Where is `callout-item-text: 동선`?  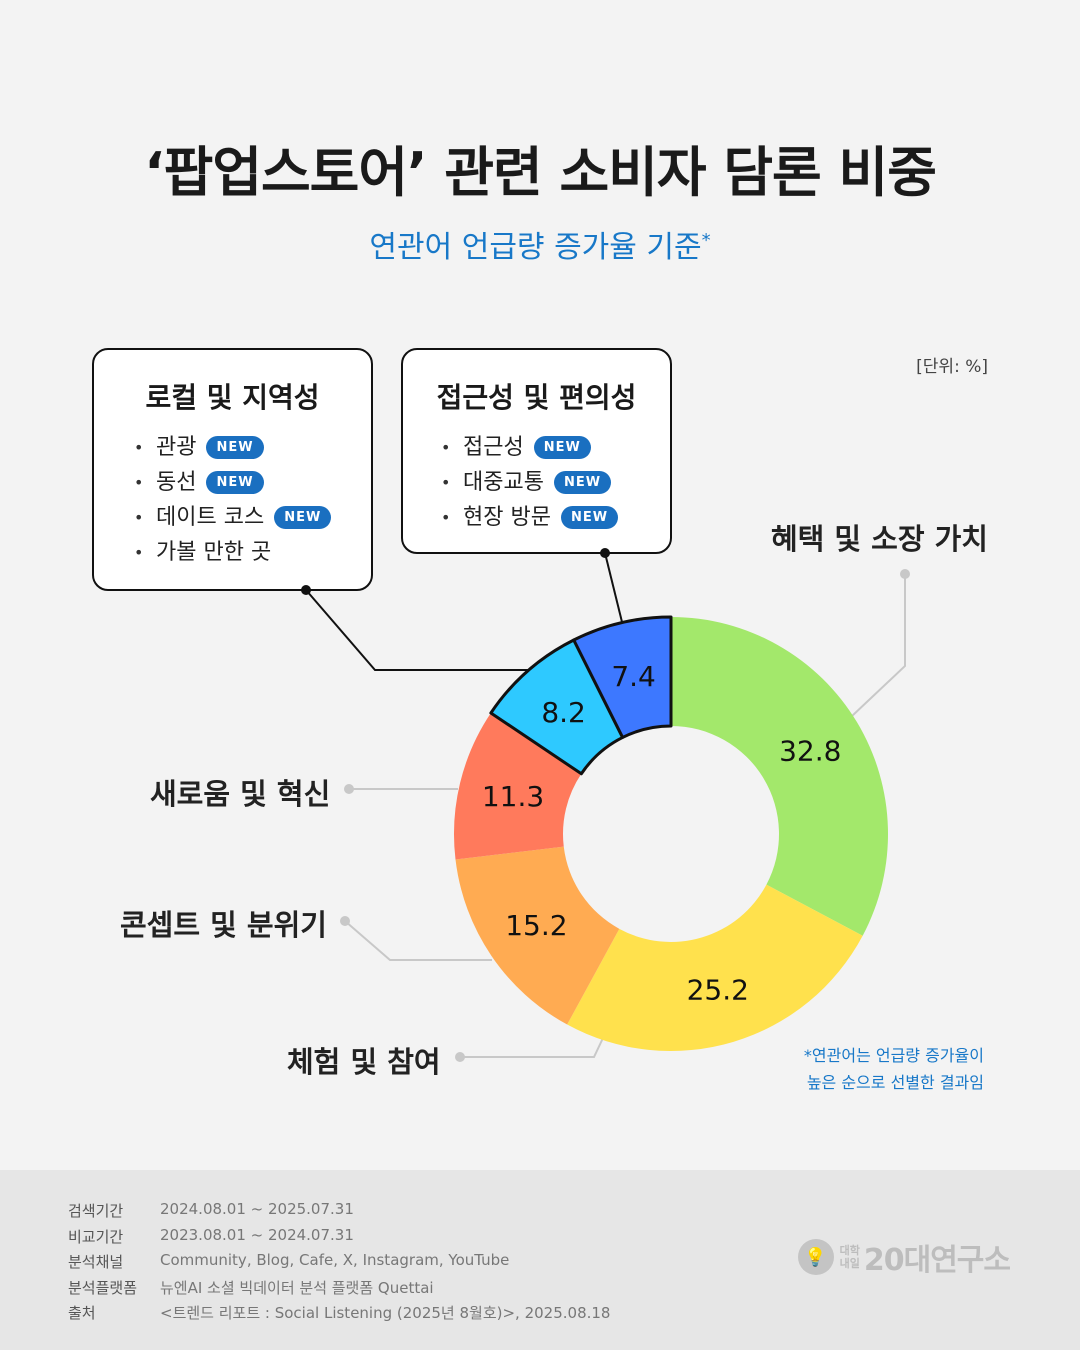 callout-item-text: 동선 is located at coordinates (176, 482).